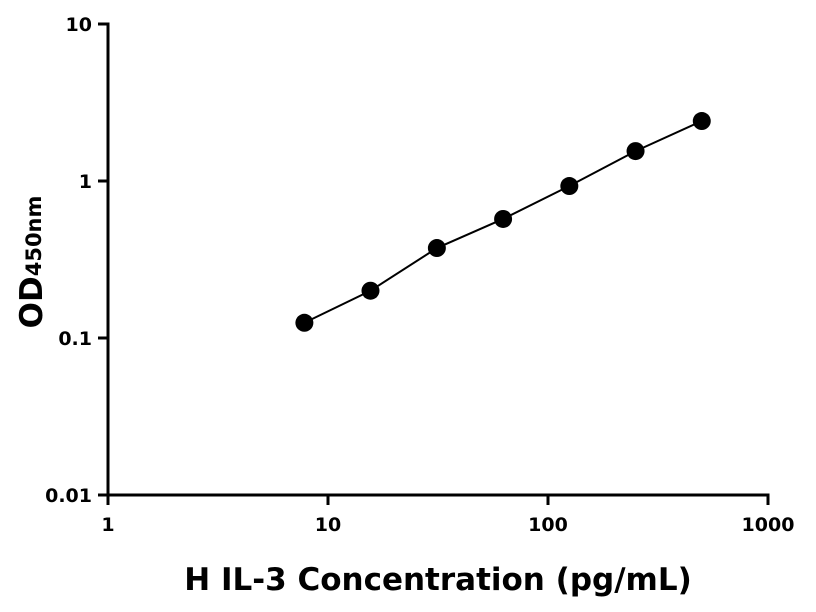 This screenshot has height=612, width=816. What do you see at coordinates (768, 525) in the screenshot?
I see `x-tick-label: 1000` at bounding box center [768, 525].